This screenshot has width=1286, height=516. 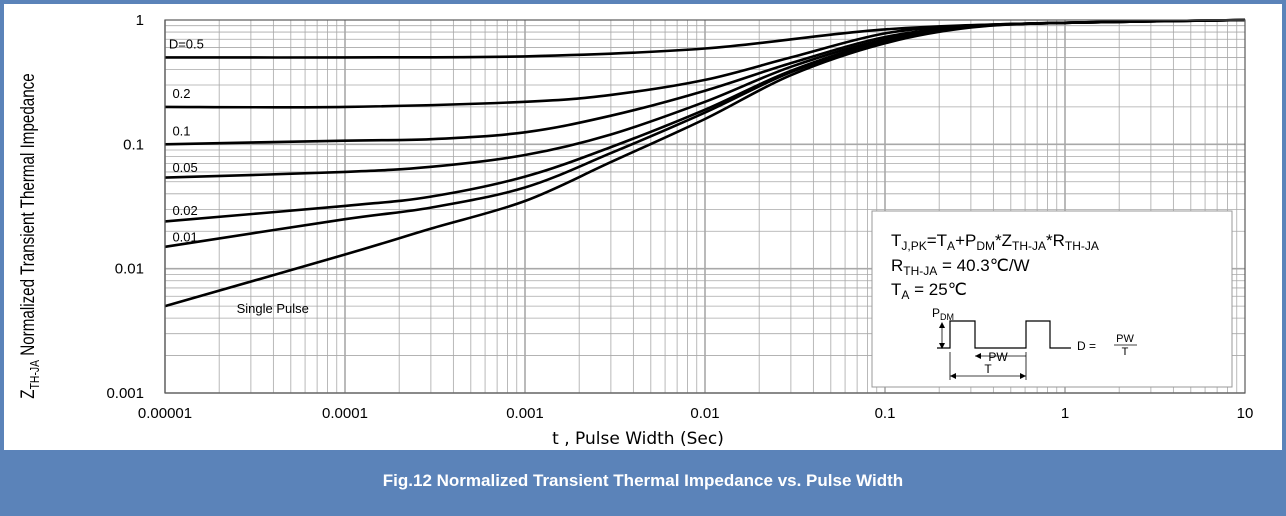 I want to click on pw-label: PW, so click(x=998, y=357).